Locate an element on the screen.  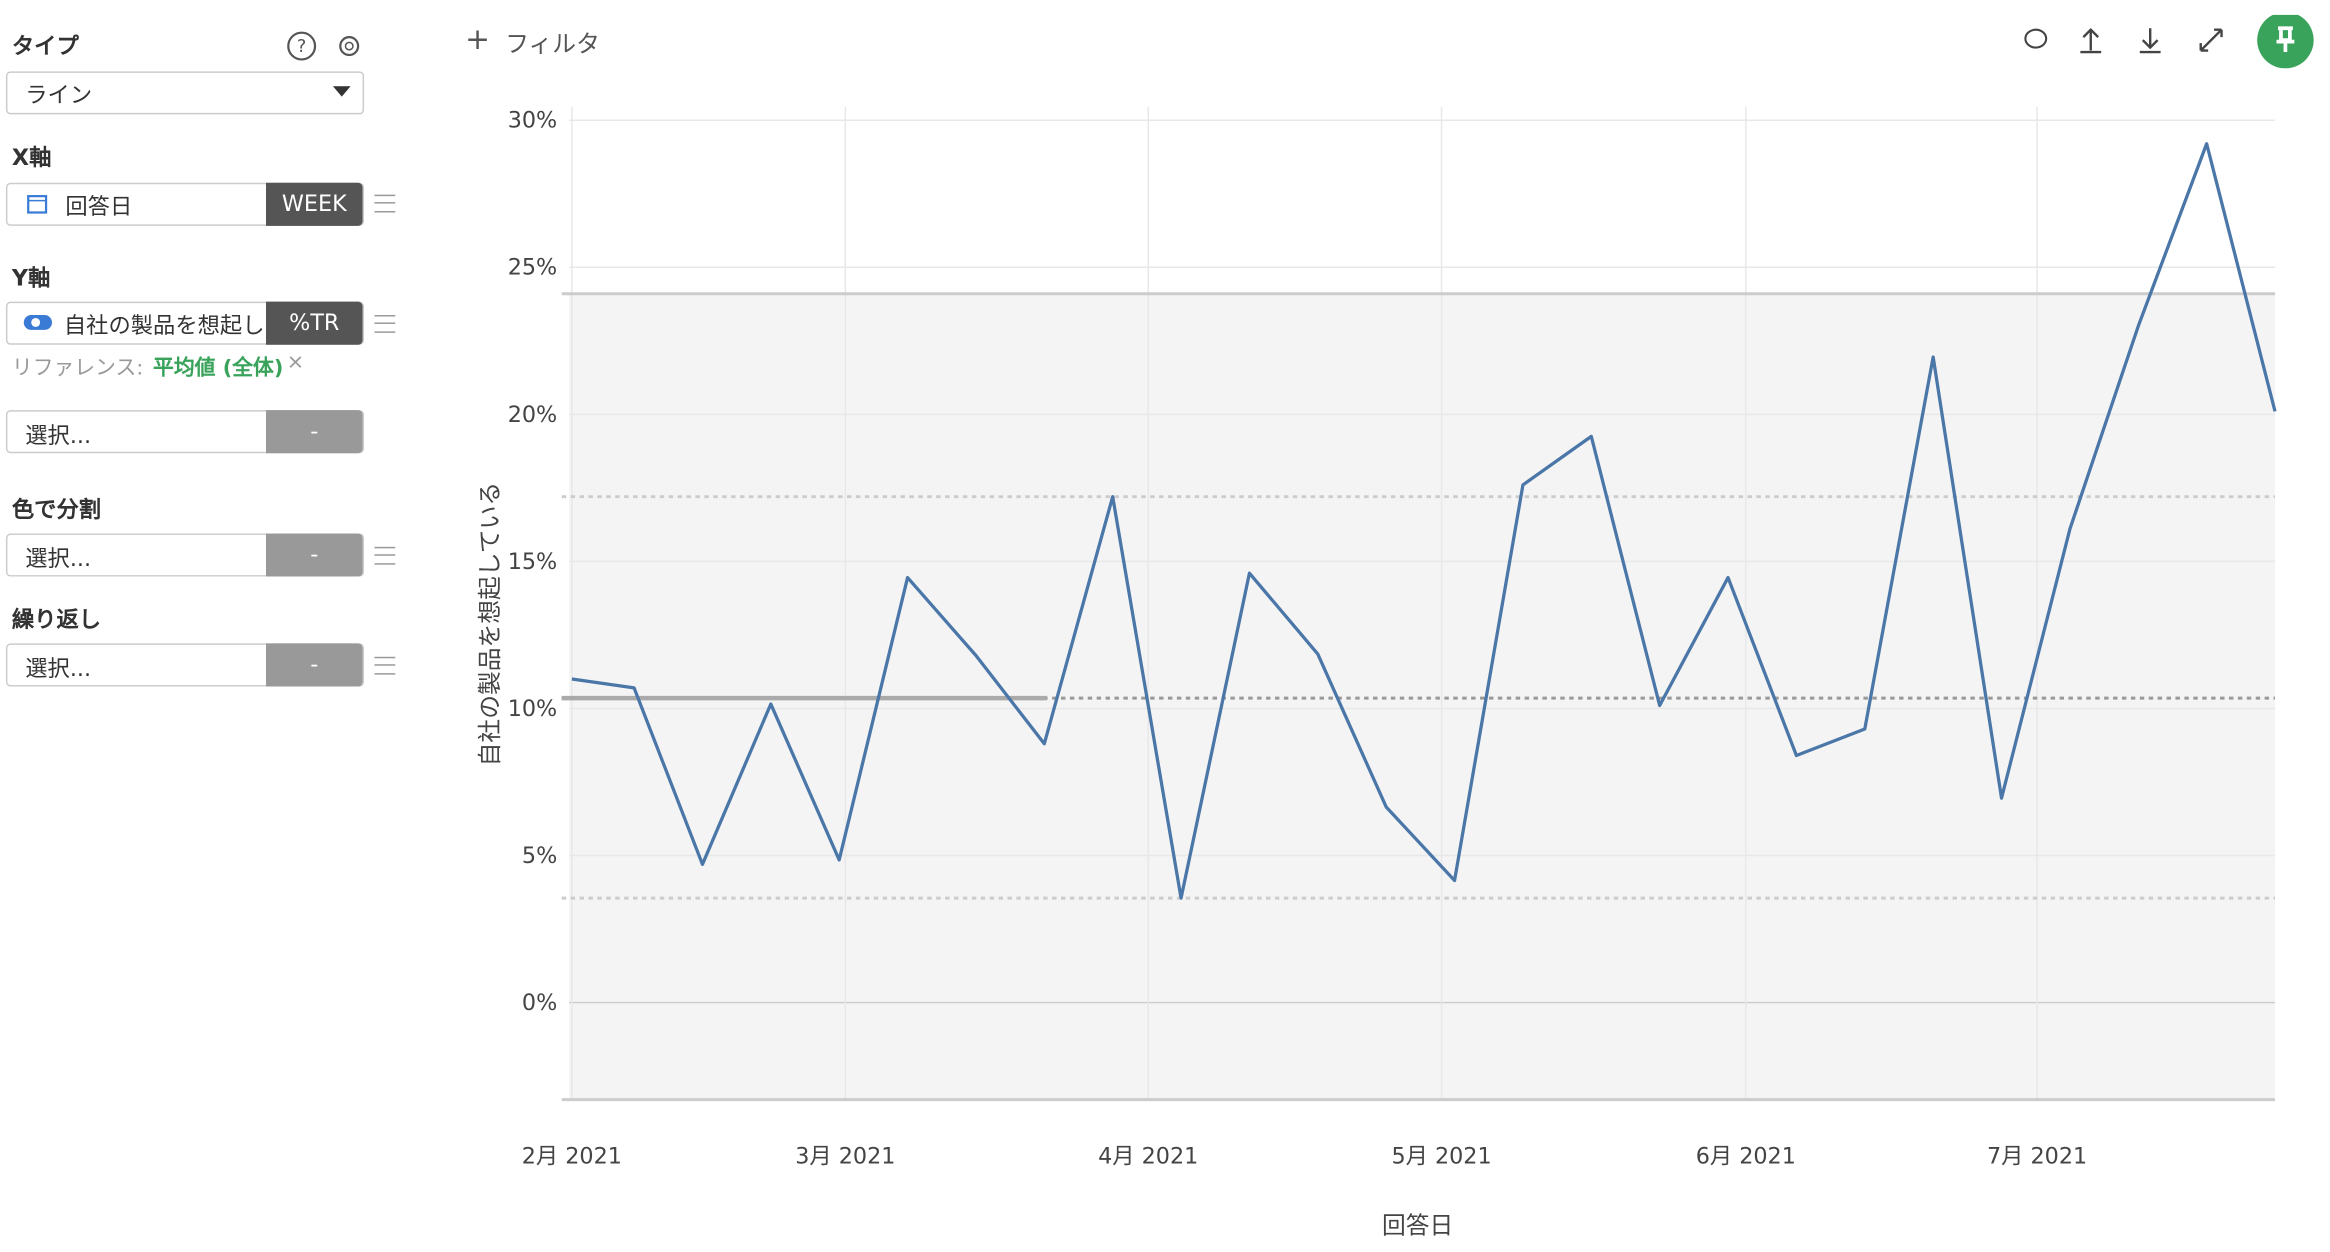
color-label: 色で分割 is located at coordinates (56, 510).